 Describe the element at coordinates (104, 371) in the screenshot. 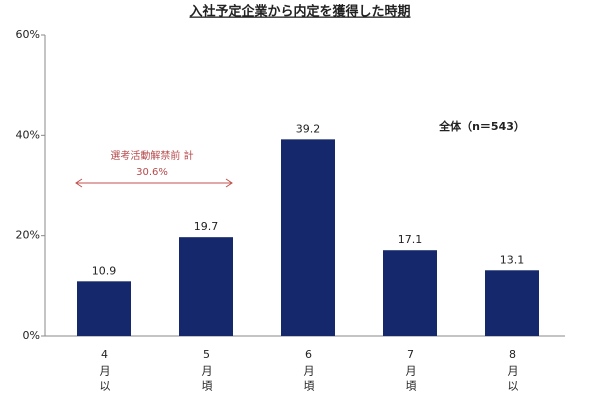

I see `x-tick-label: 4月以` at that location.